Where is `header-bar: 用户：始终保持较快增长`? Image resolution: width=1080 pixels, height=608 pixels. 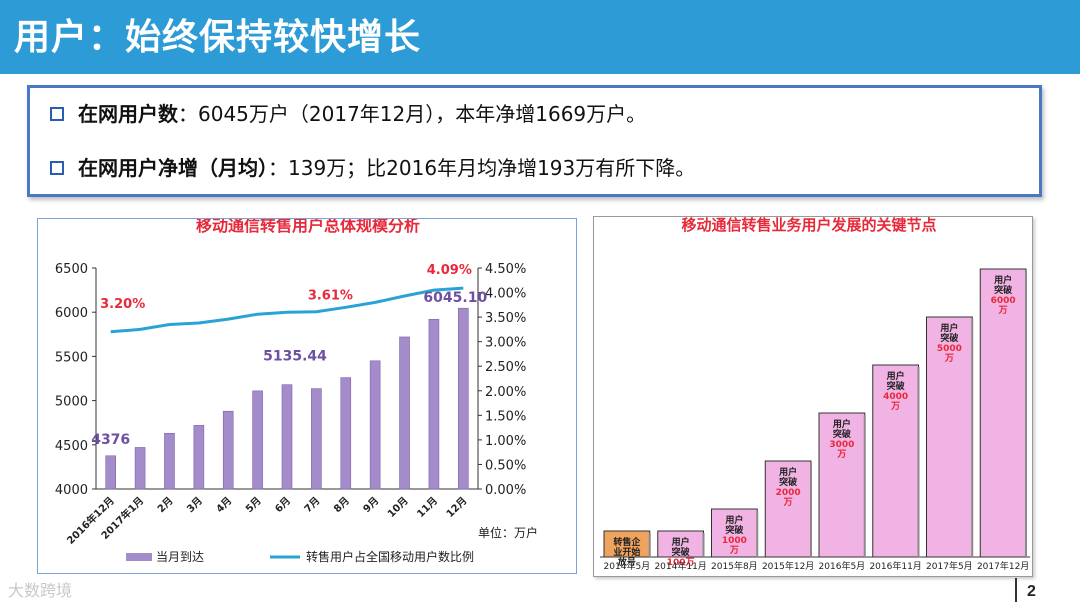 header-bar: 用户：始终保持较快增长 is located at coordinates (540, 37).